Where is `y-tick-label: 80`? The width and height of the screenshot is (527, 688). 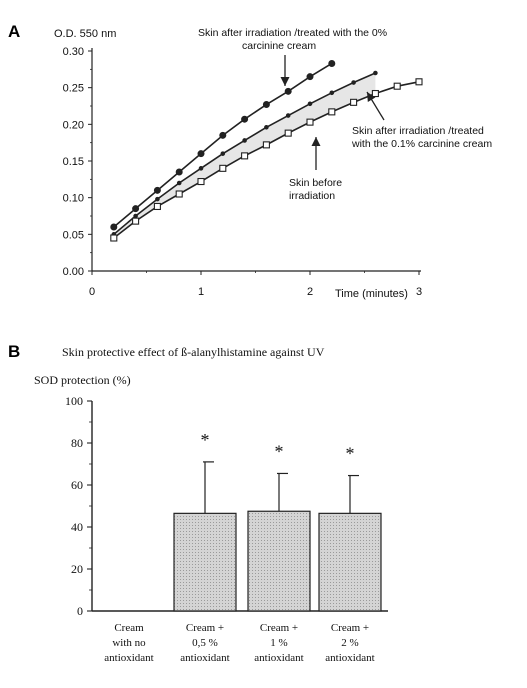 y-tick-label: 80 is located at coordinates (77, 443).